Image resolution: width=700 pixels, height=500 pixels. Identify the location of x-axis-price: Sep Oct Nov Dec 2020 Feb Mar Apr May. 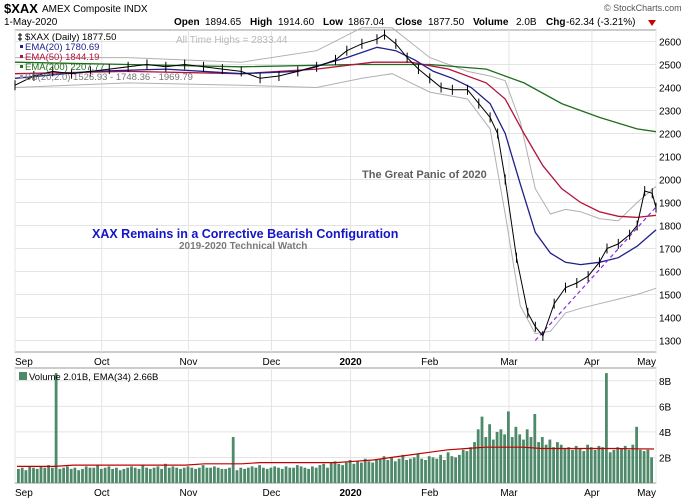
(335, 362).